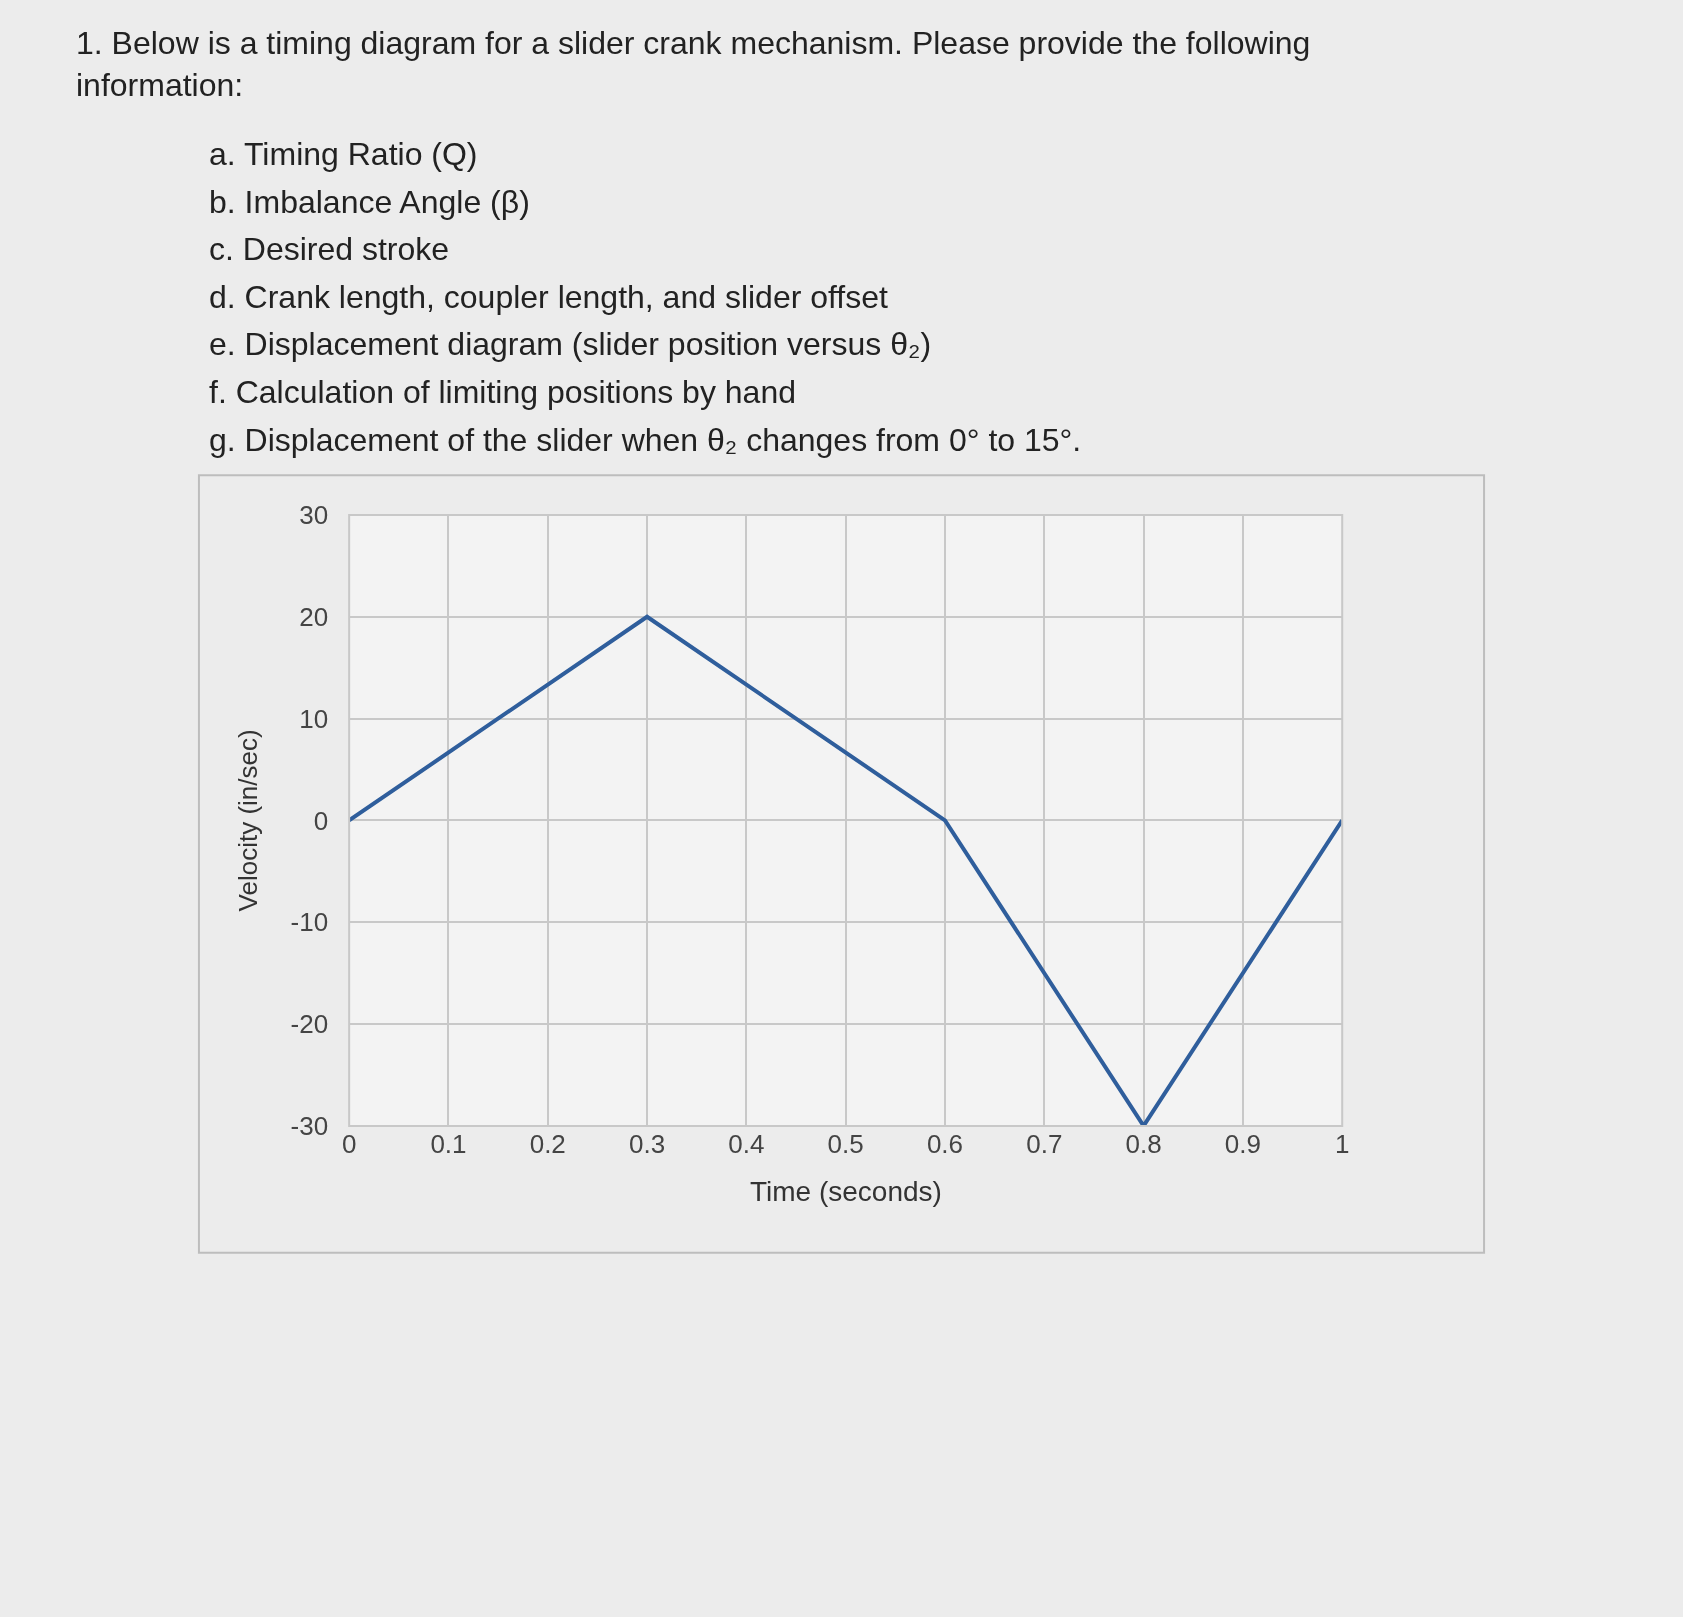 This screenshot has height=1617, width=1683. I want to click on text: a. Timing Ratio (Q), so click(343, 154).